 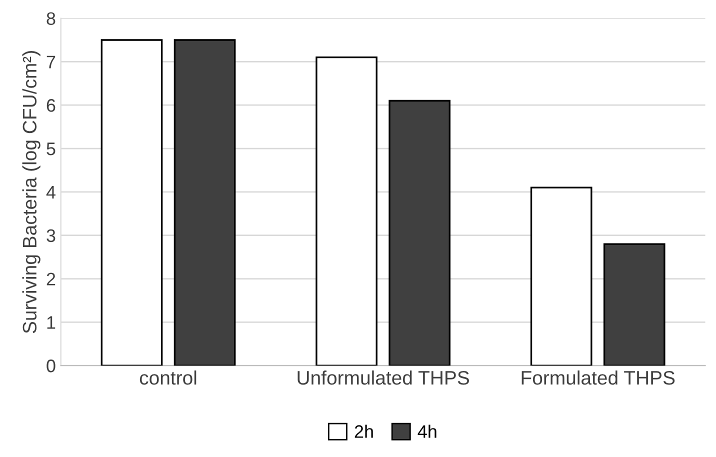 What do you see at coordinates (51, 62) in the screenshot?
I see `y-tick-label: 7` at bounding box center [51, 62].